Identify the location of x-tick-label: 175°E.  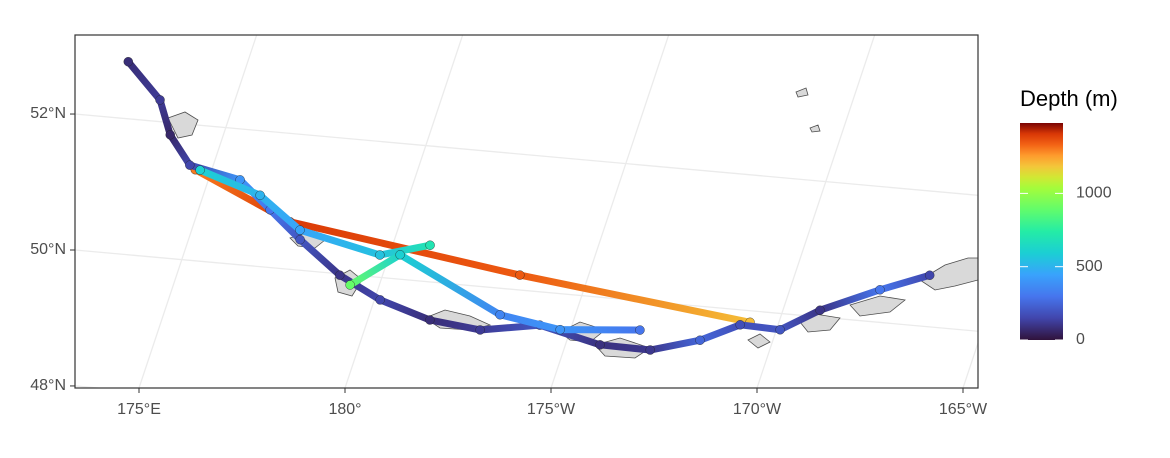
(139, 409).